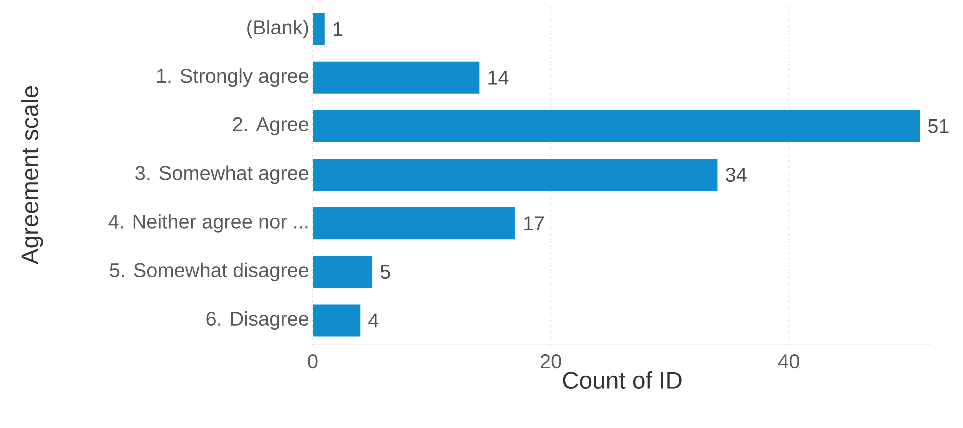 This screenshot has height=428, width=963. What do you see at coordinates (498, 78) in the screenshot?
I see `data-label: 14` at bounding box center [498, 78].